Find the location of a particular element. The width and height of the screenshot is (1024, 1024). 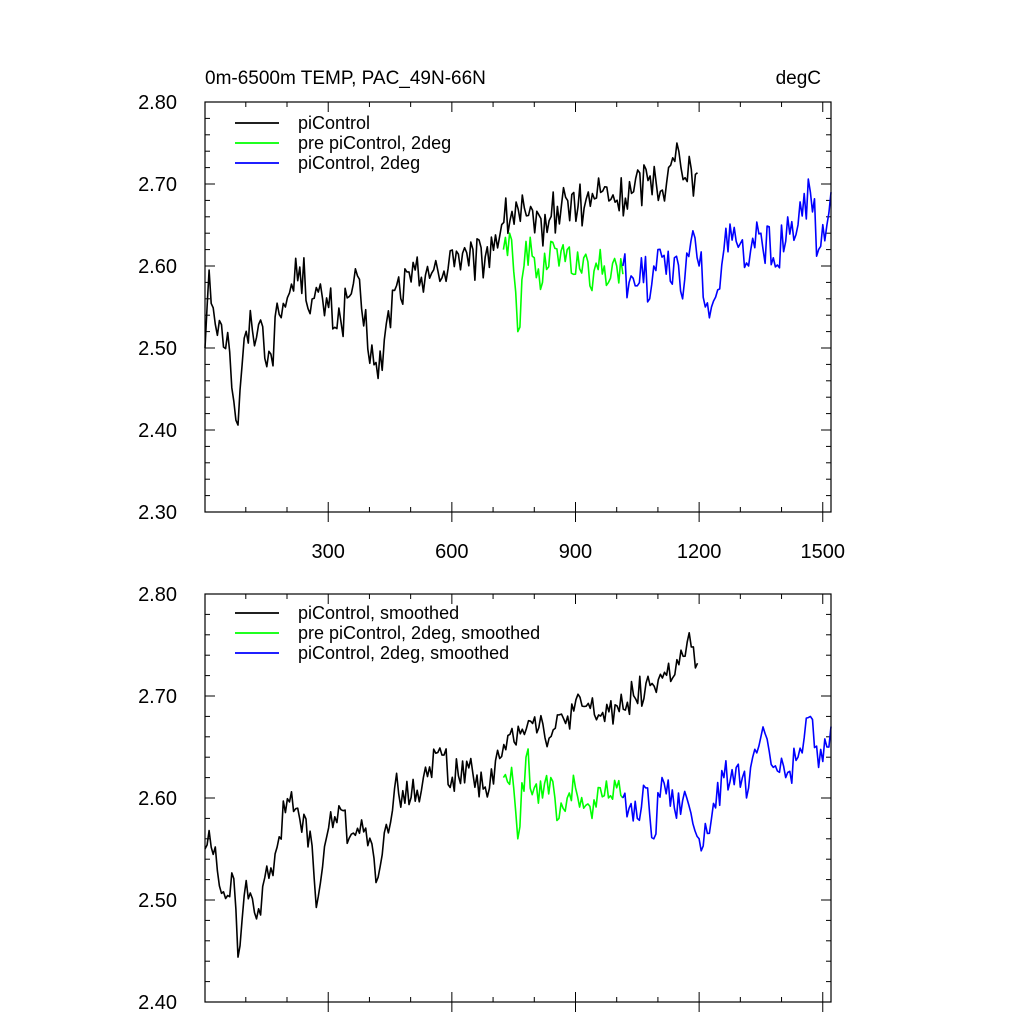

x-tick-label: 1200 is located at coordinates (699, 552).